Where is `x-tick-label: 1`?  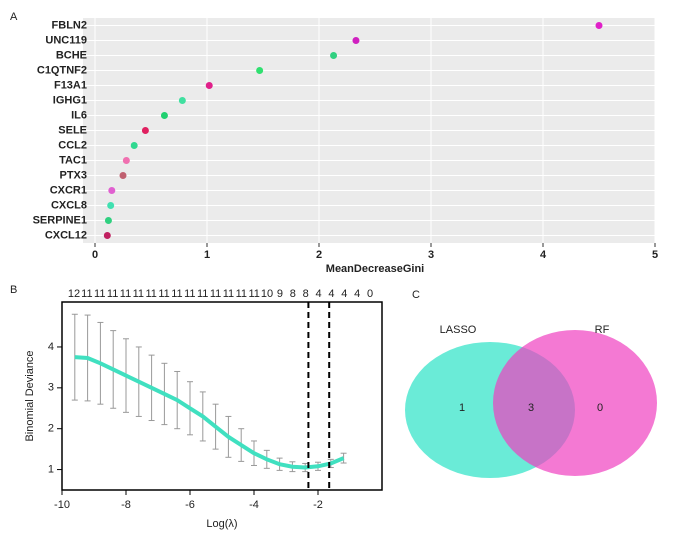
x-tick-label: 1 is located at coordinates (207, 255).